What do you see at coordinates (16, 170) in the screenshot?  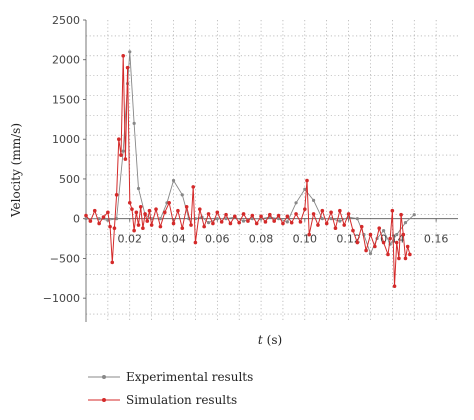 I see `y-axis-label: Velocity (mm/s)` at bounding box center [16, 170].